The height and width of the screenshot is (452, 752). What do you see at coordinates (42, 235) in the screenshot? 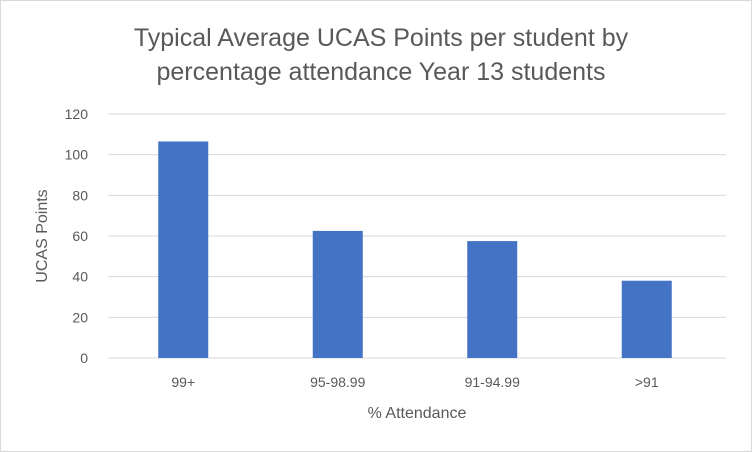
I see `y-axis-label: UCAS Points` at bounding box center [42, 235].